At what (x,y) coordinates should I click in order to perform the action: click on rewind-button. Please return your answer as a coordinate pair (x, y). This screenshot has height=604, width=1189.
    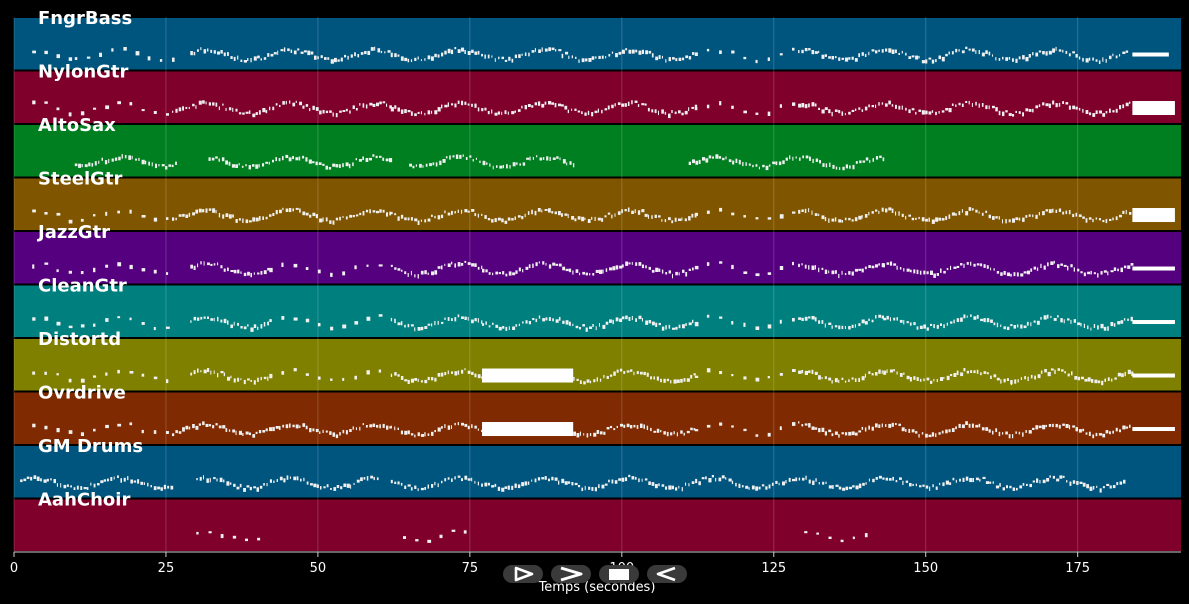
    Looking at the image, I should click on (667, 574).